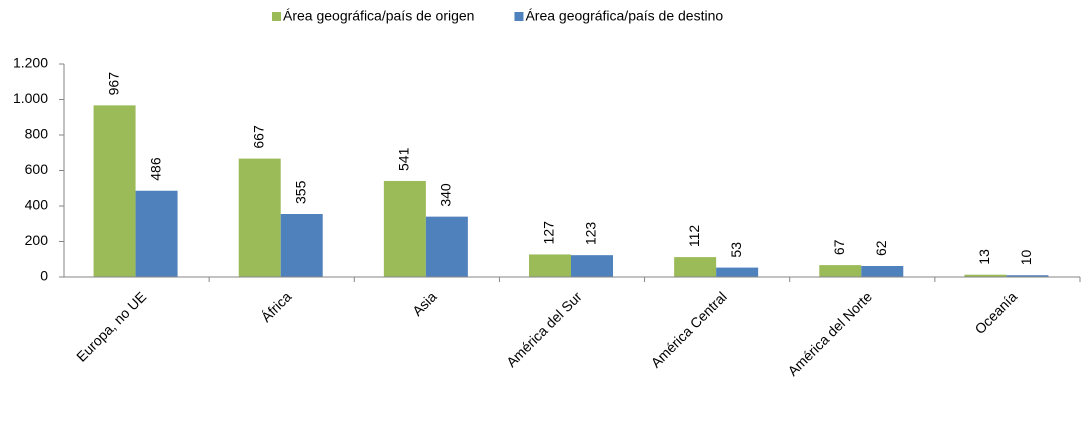 The height and width of the screenshot is (428, 1092). I want to click on data-label: 486, so click(155, 169).